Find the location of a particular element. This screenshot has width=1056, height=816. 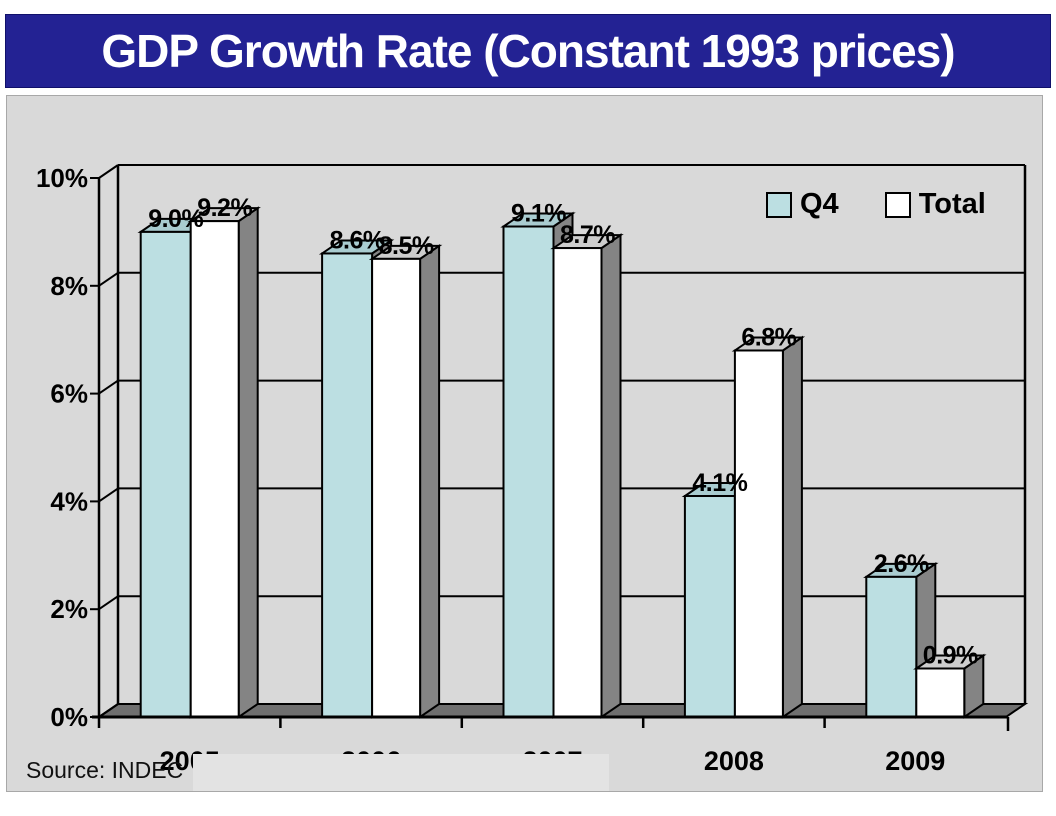

title-banner: GDP Growth Rate (Constant 1993 prices) is located at coordinates (528, 51).